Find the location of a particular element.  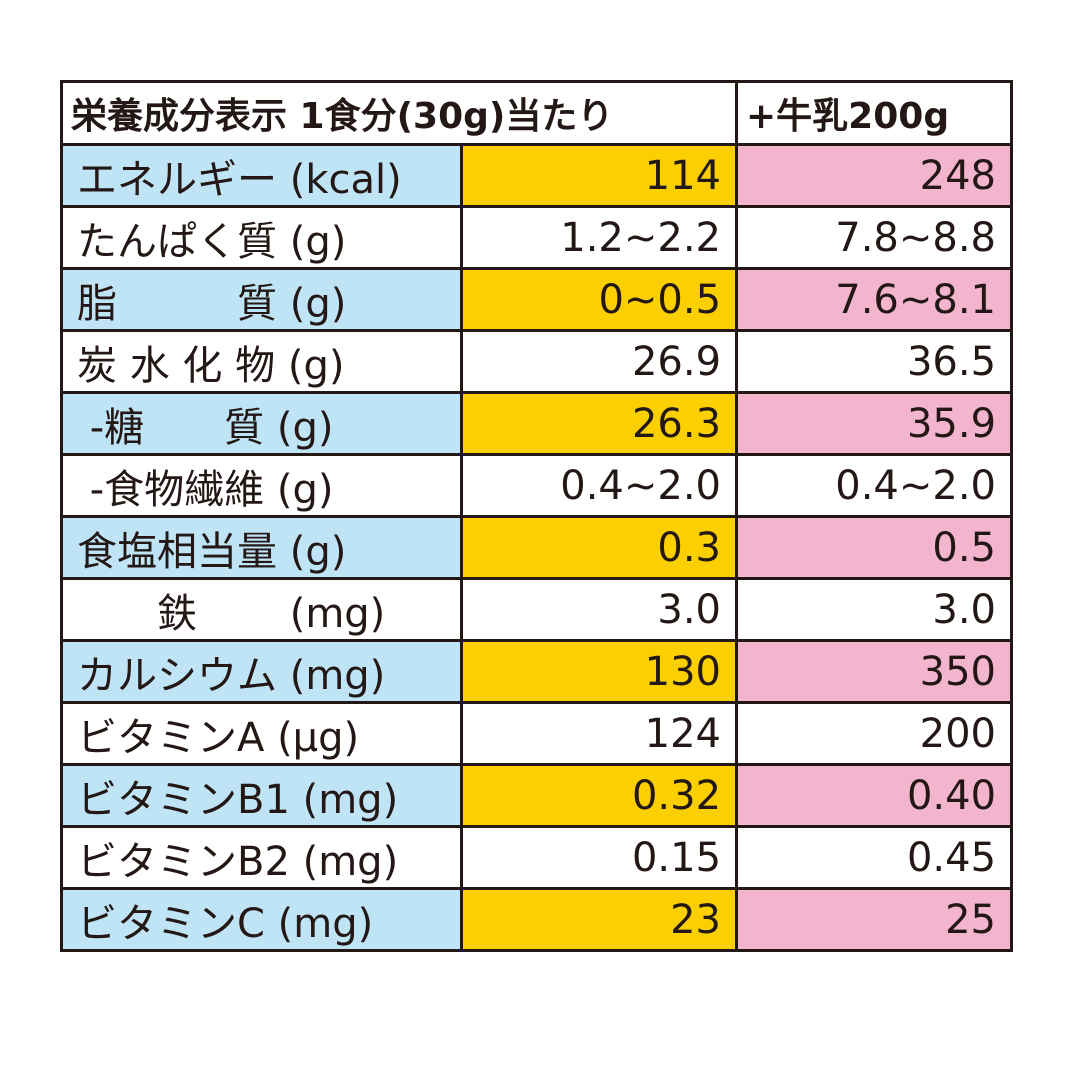

nutrient-value: 7.6~8.1 is located at coordinates (874, 299).